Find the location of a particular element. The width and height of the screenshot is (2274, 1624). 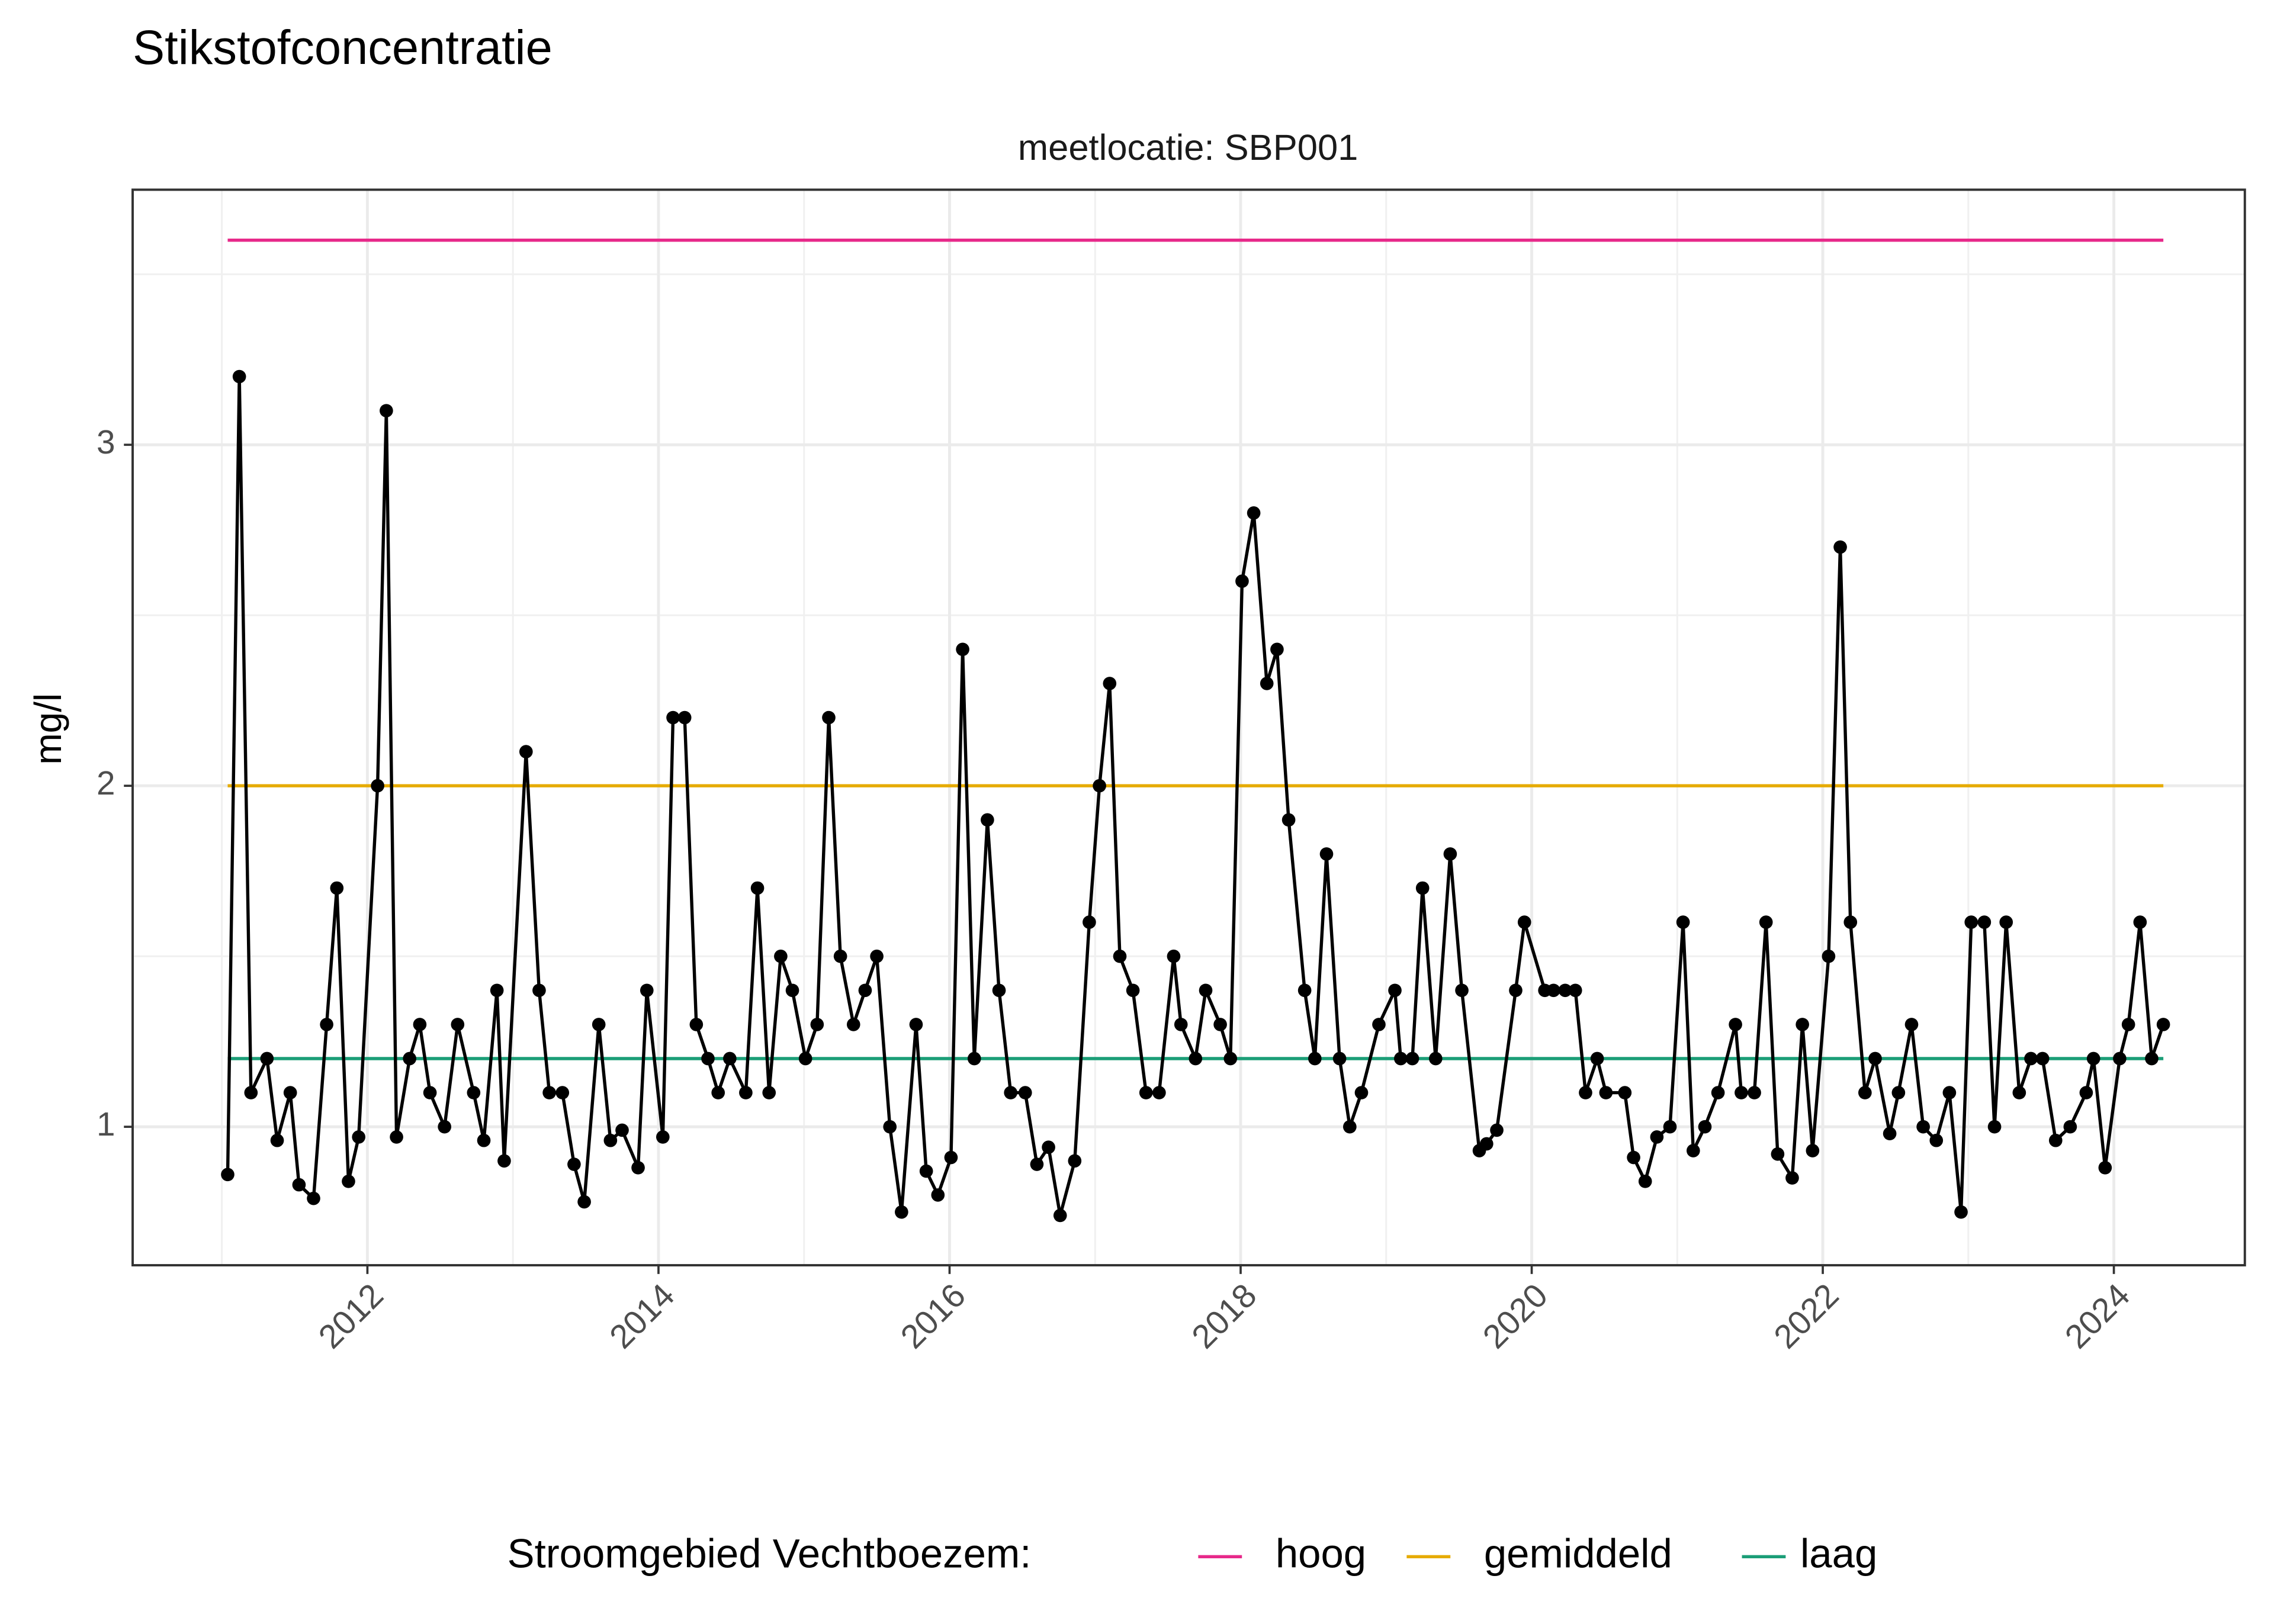

x-tick-label: 2014 is located at coordinates (642, 1316).